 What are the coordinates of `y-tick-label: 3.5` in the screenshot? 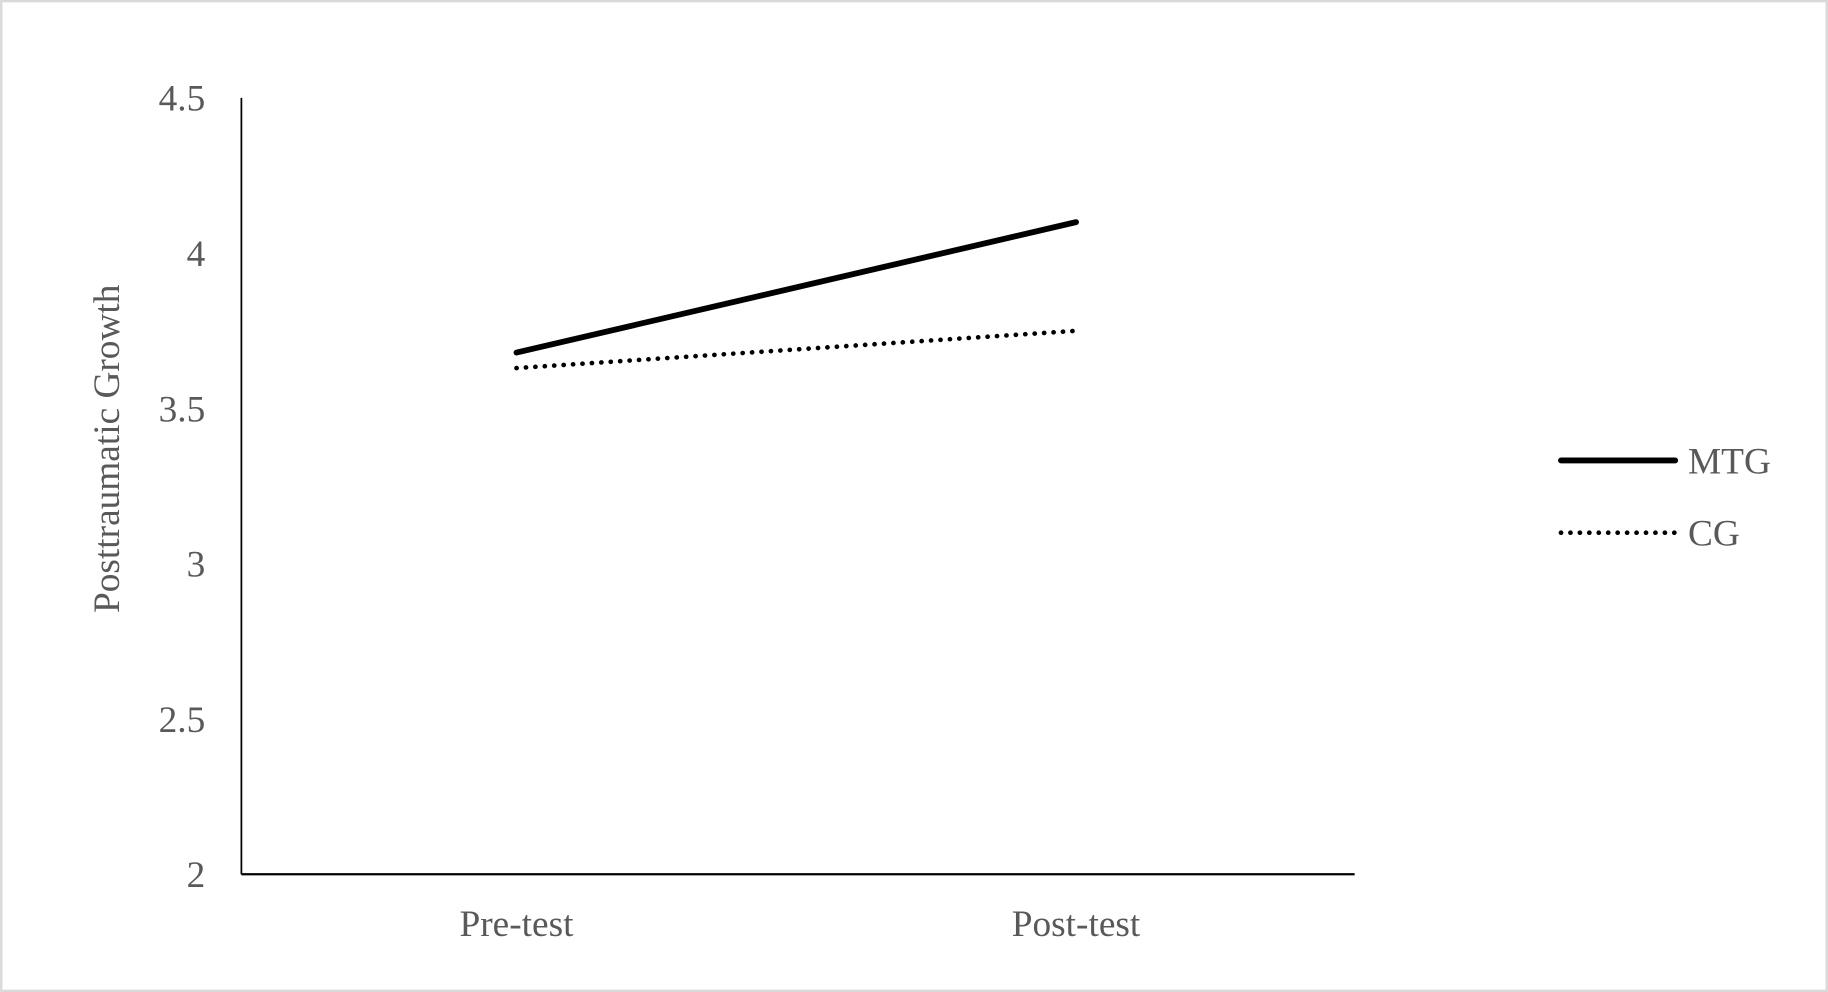 It's located at (182, 409).